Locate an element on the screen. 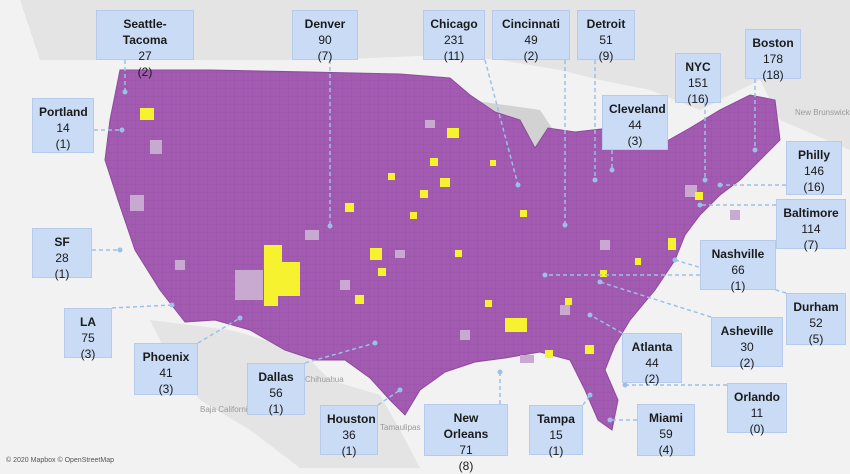  geo-label-new-brunswick: New Brunswick is located at coordinates (822, 112).